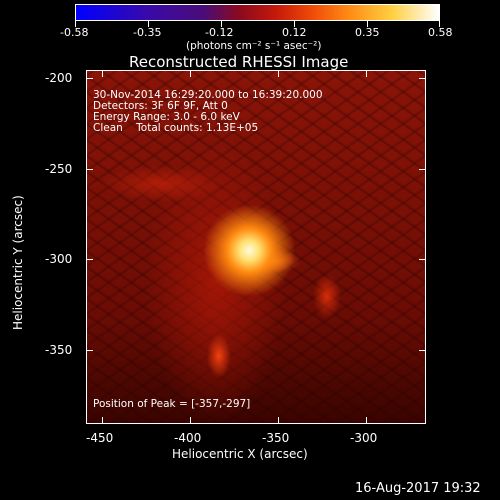  Describe the element at coordinates (74, 32) in the screenshot. I see `colorbar-tick-label: -0.58` at that location.